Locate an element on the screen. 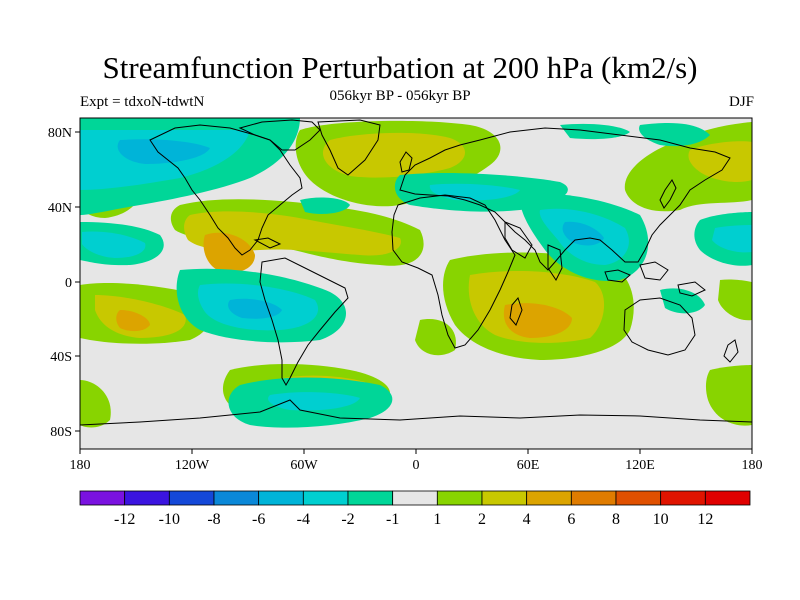  lat-label: 40N is located at coordinates (60, 208).